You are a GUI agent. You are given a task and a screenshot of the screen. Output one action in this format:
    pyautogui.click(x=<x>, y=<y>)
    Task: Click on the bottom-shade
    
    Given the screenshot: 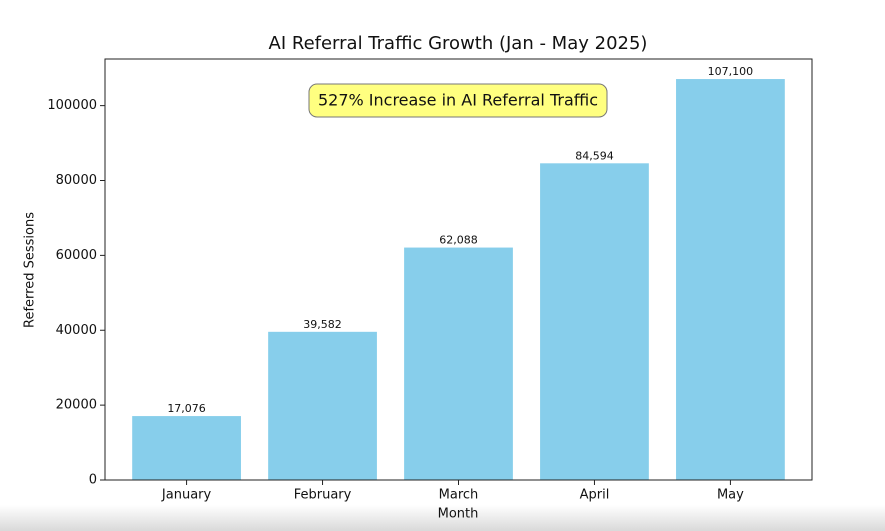 What is the action you would take?
    pyautogui.click(x=442, y=518)
    